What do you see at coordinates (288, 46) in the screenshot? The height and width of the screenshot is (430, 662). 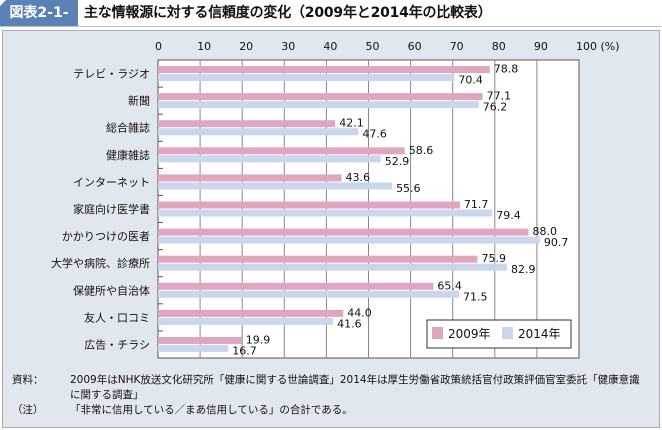 I see `x-tick-label: 30` at bounding box center [288, 46].